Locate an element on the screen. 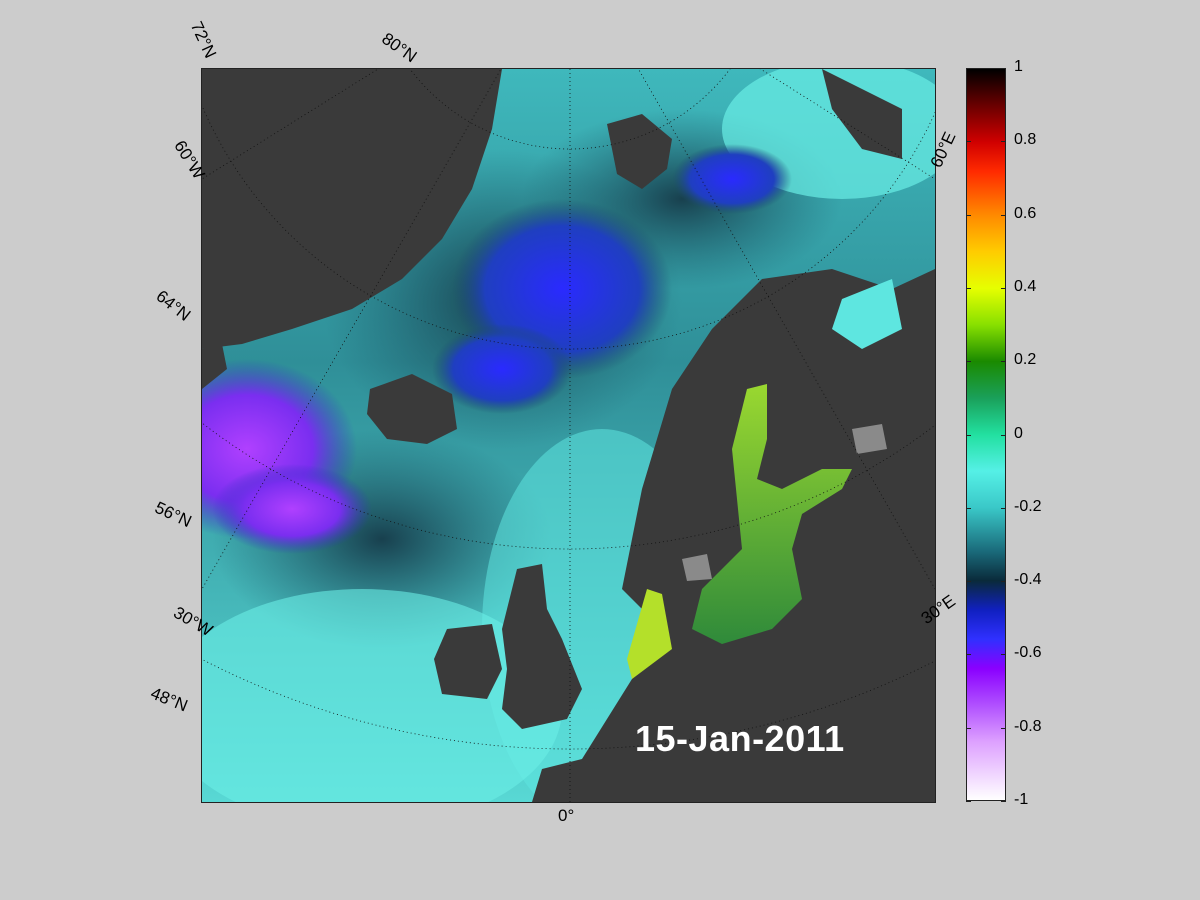 The image size is (1200, 900). white-sea is located at coordinates (867, 314).